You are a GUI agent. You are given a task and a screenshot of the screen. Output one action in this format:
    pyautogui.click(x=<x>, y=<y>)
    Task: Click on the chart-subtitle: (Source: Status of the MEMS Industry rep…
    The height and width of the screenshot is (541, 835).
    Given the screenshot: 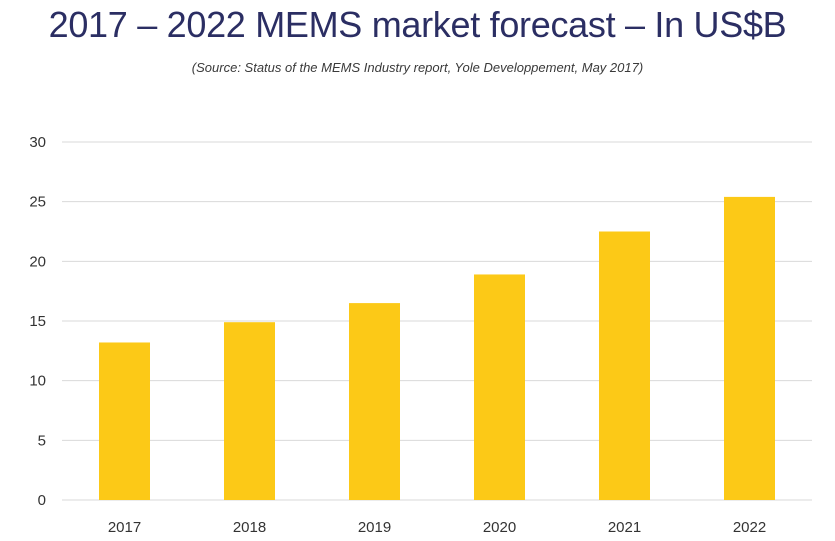 What is the action you would take?
    pyautogui.click(x=417, y=67)
    